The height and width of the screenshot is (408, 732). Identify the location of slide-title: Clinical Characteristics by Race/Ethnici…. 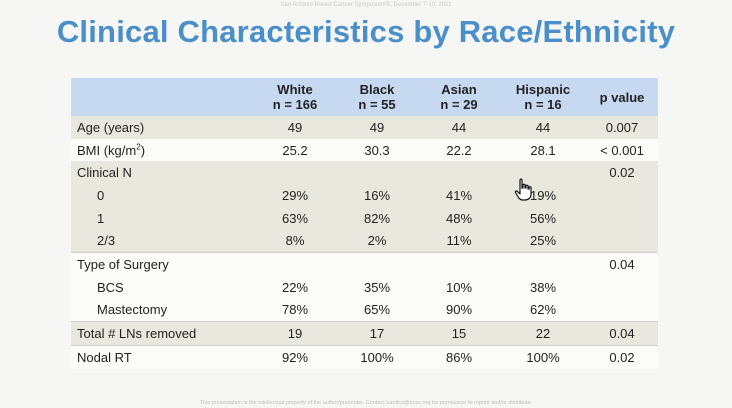
(366, 31).